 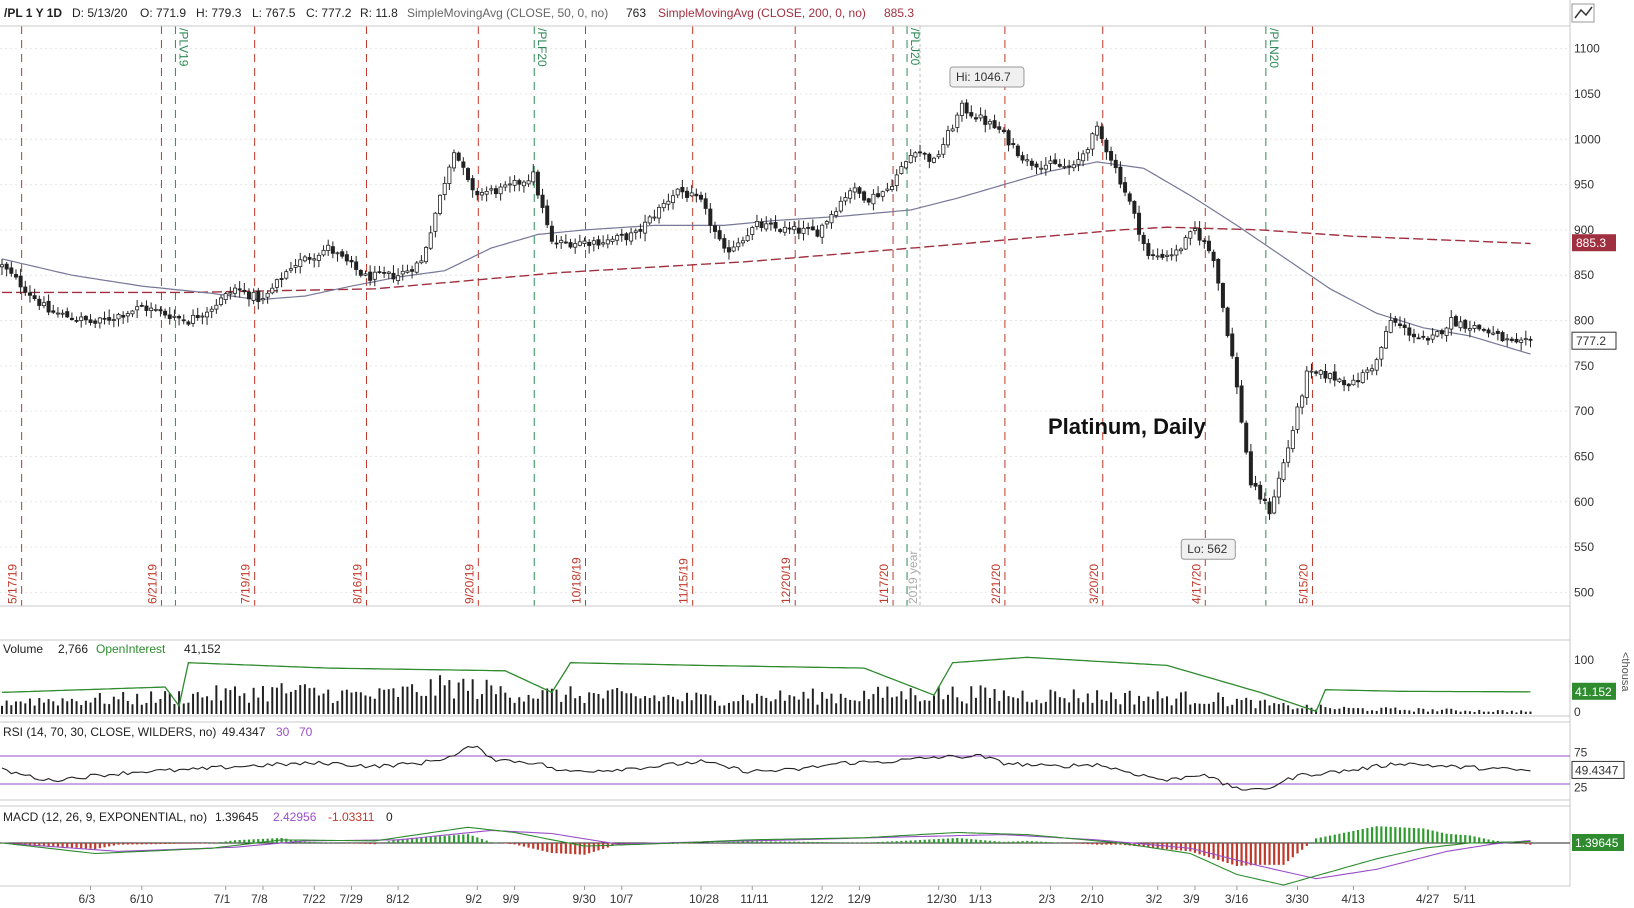 What do you see at coordinates (507, 13) in the screenshot?
I see `sma50-label: SimpleMovingAvg (CLOSE, 50, 0, no)` at bounding box center [507, 13].